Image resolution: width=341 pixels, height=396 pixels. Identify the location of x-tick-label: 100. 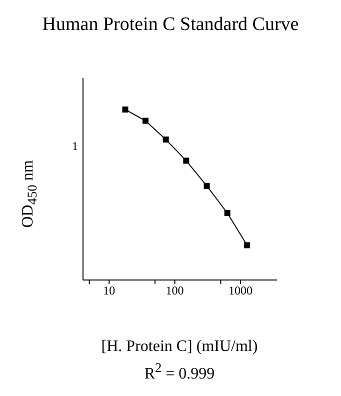
(175, 291).